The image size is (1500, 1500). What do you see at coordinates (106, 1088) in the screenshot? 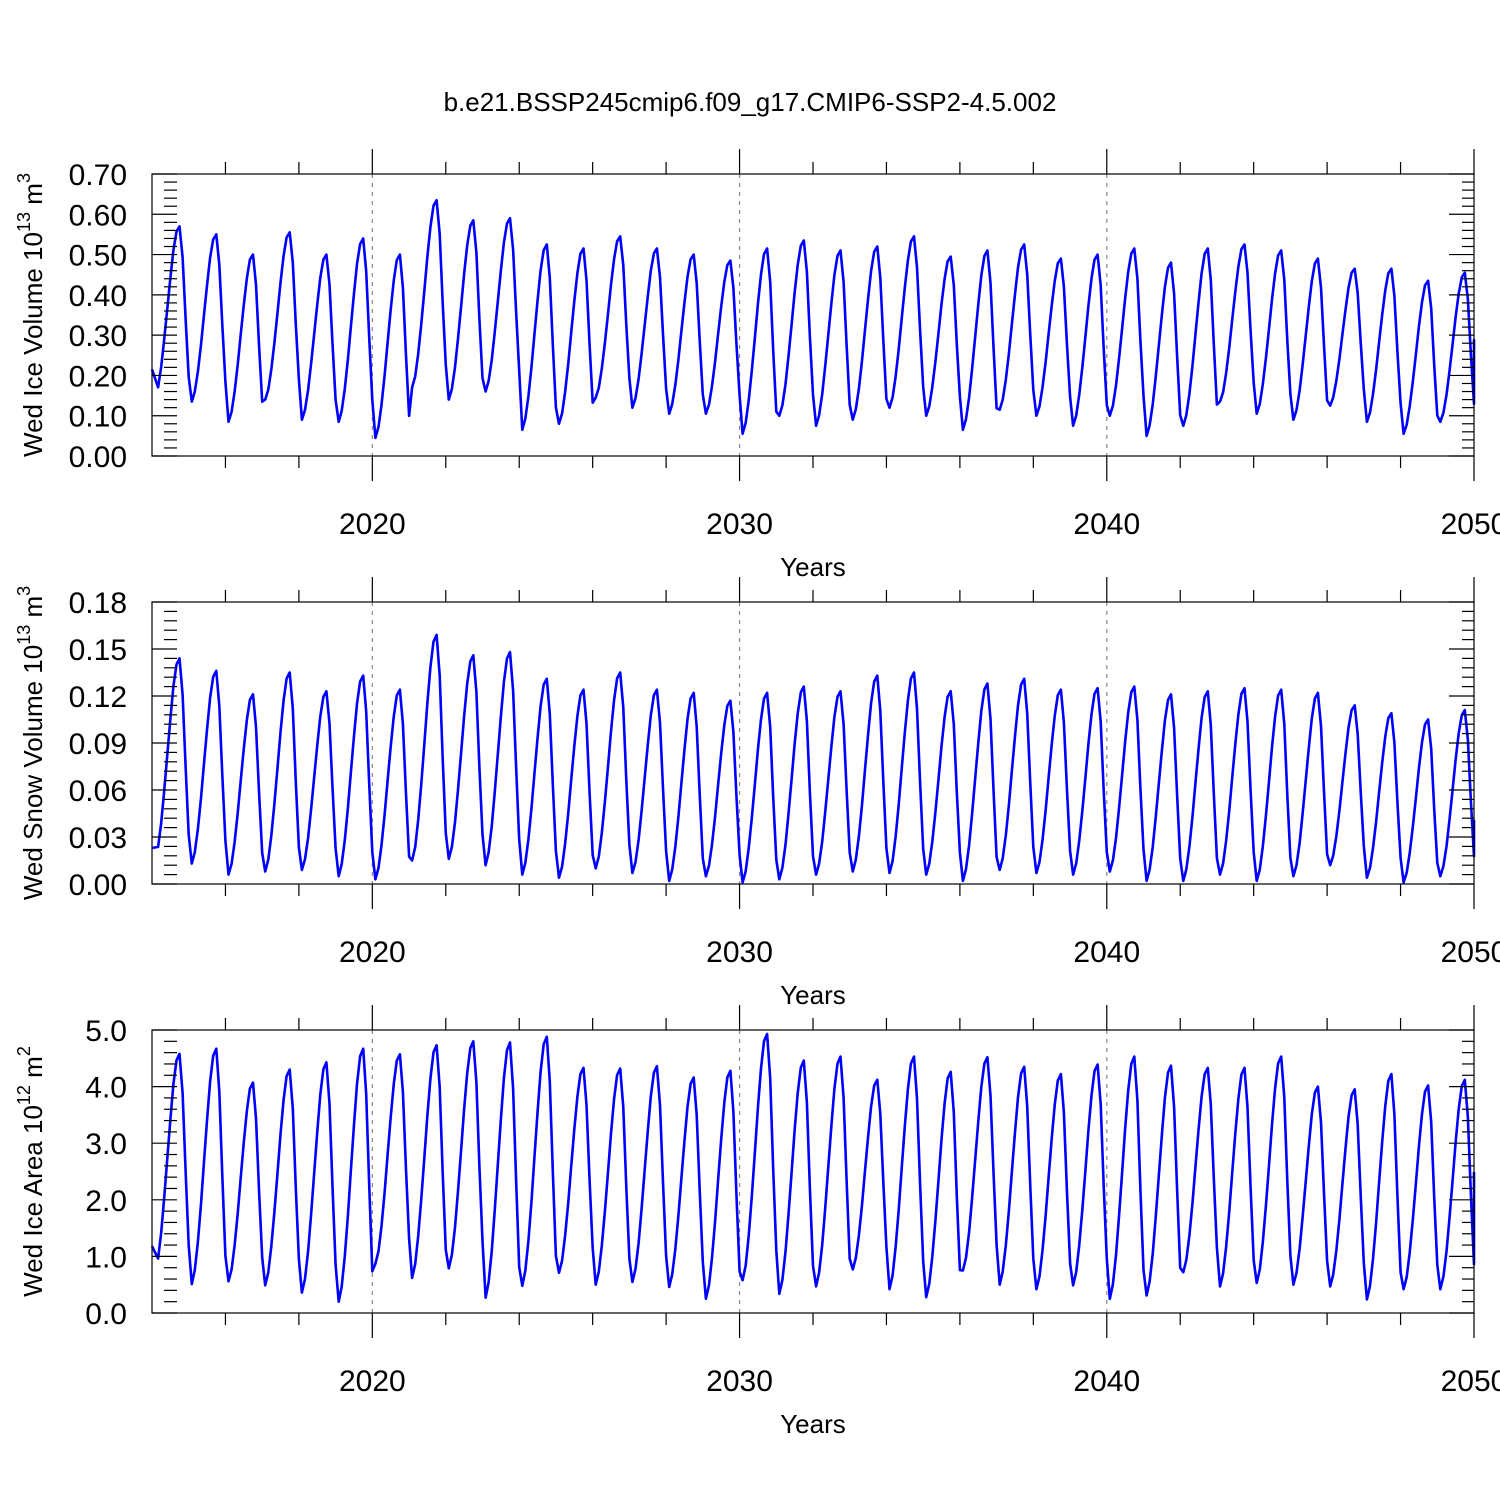
I see `y-tick-label: 4.0` at bounding box center [106, 1088].